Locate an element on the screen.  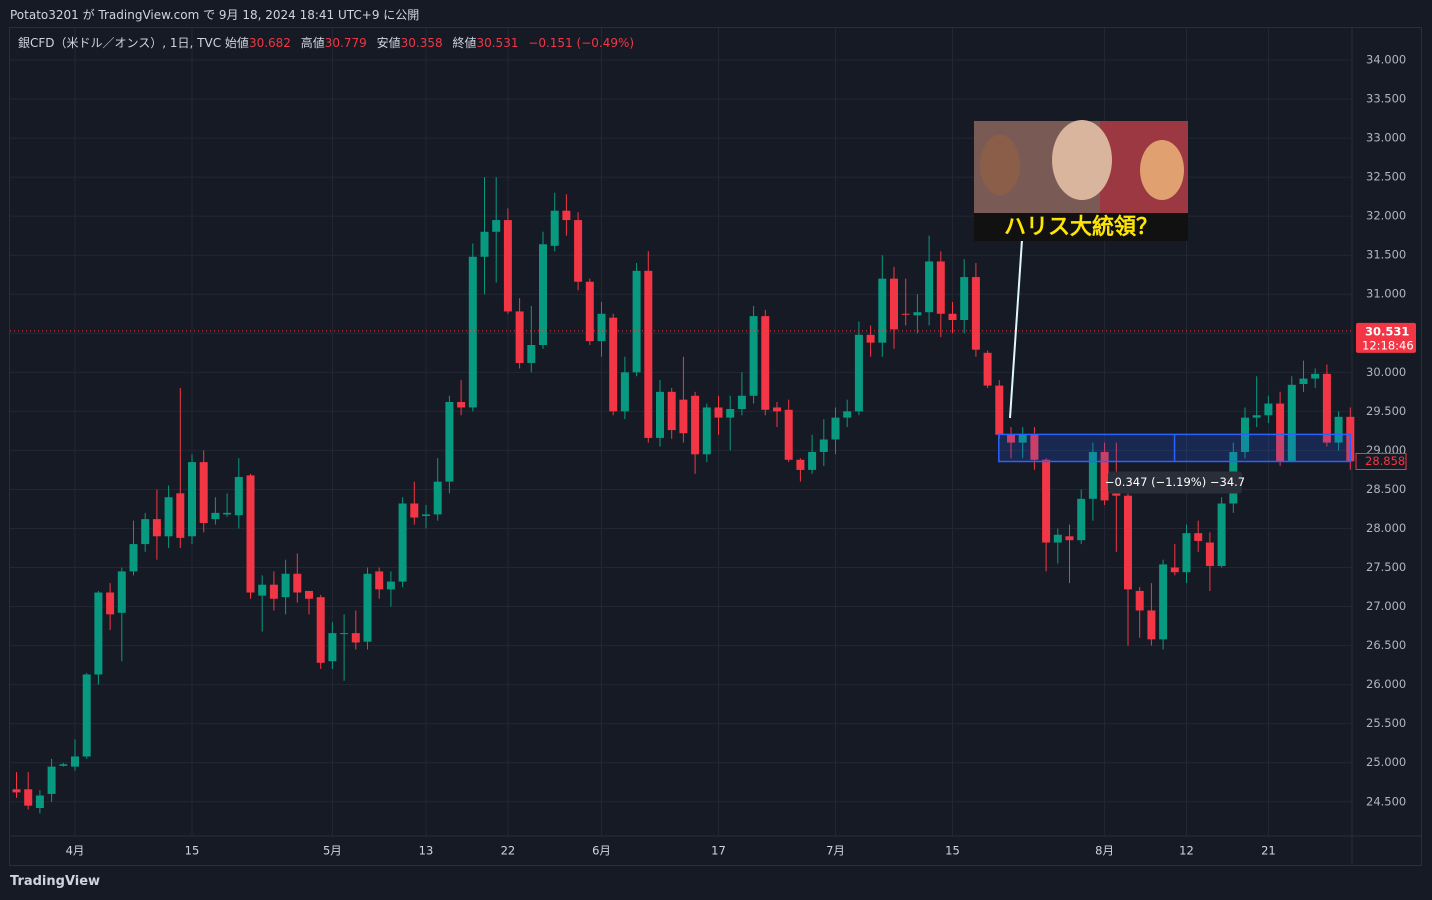
x-tick-label: 7月 is located at coordinates (835, 851).